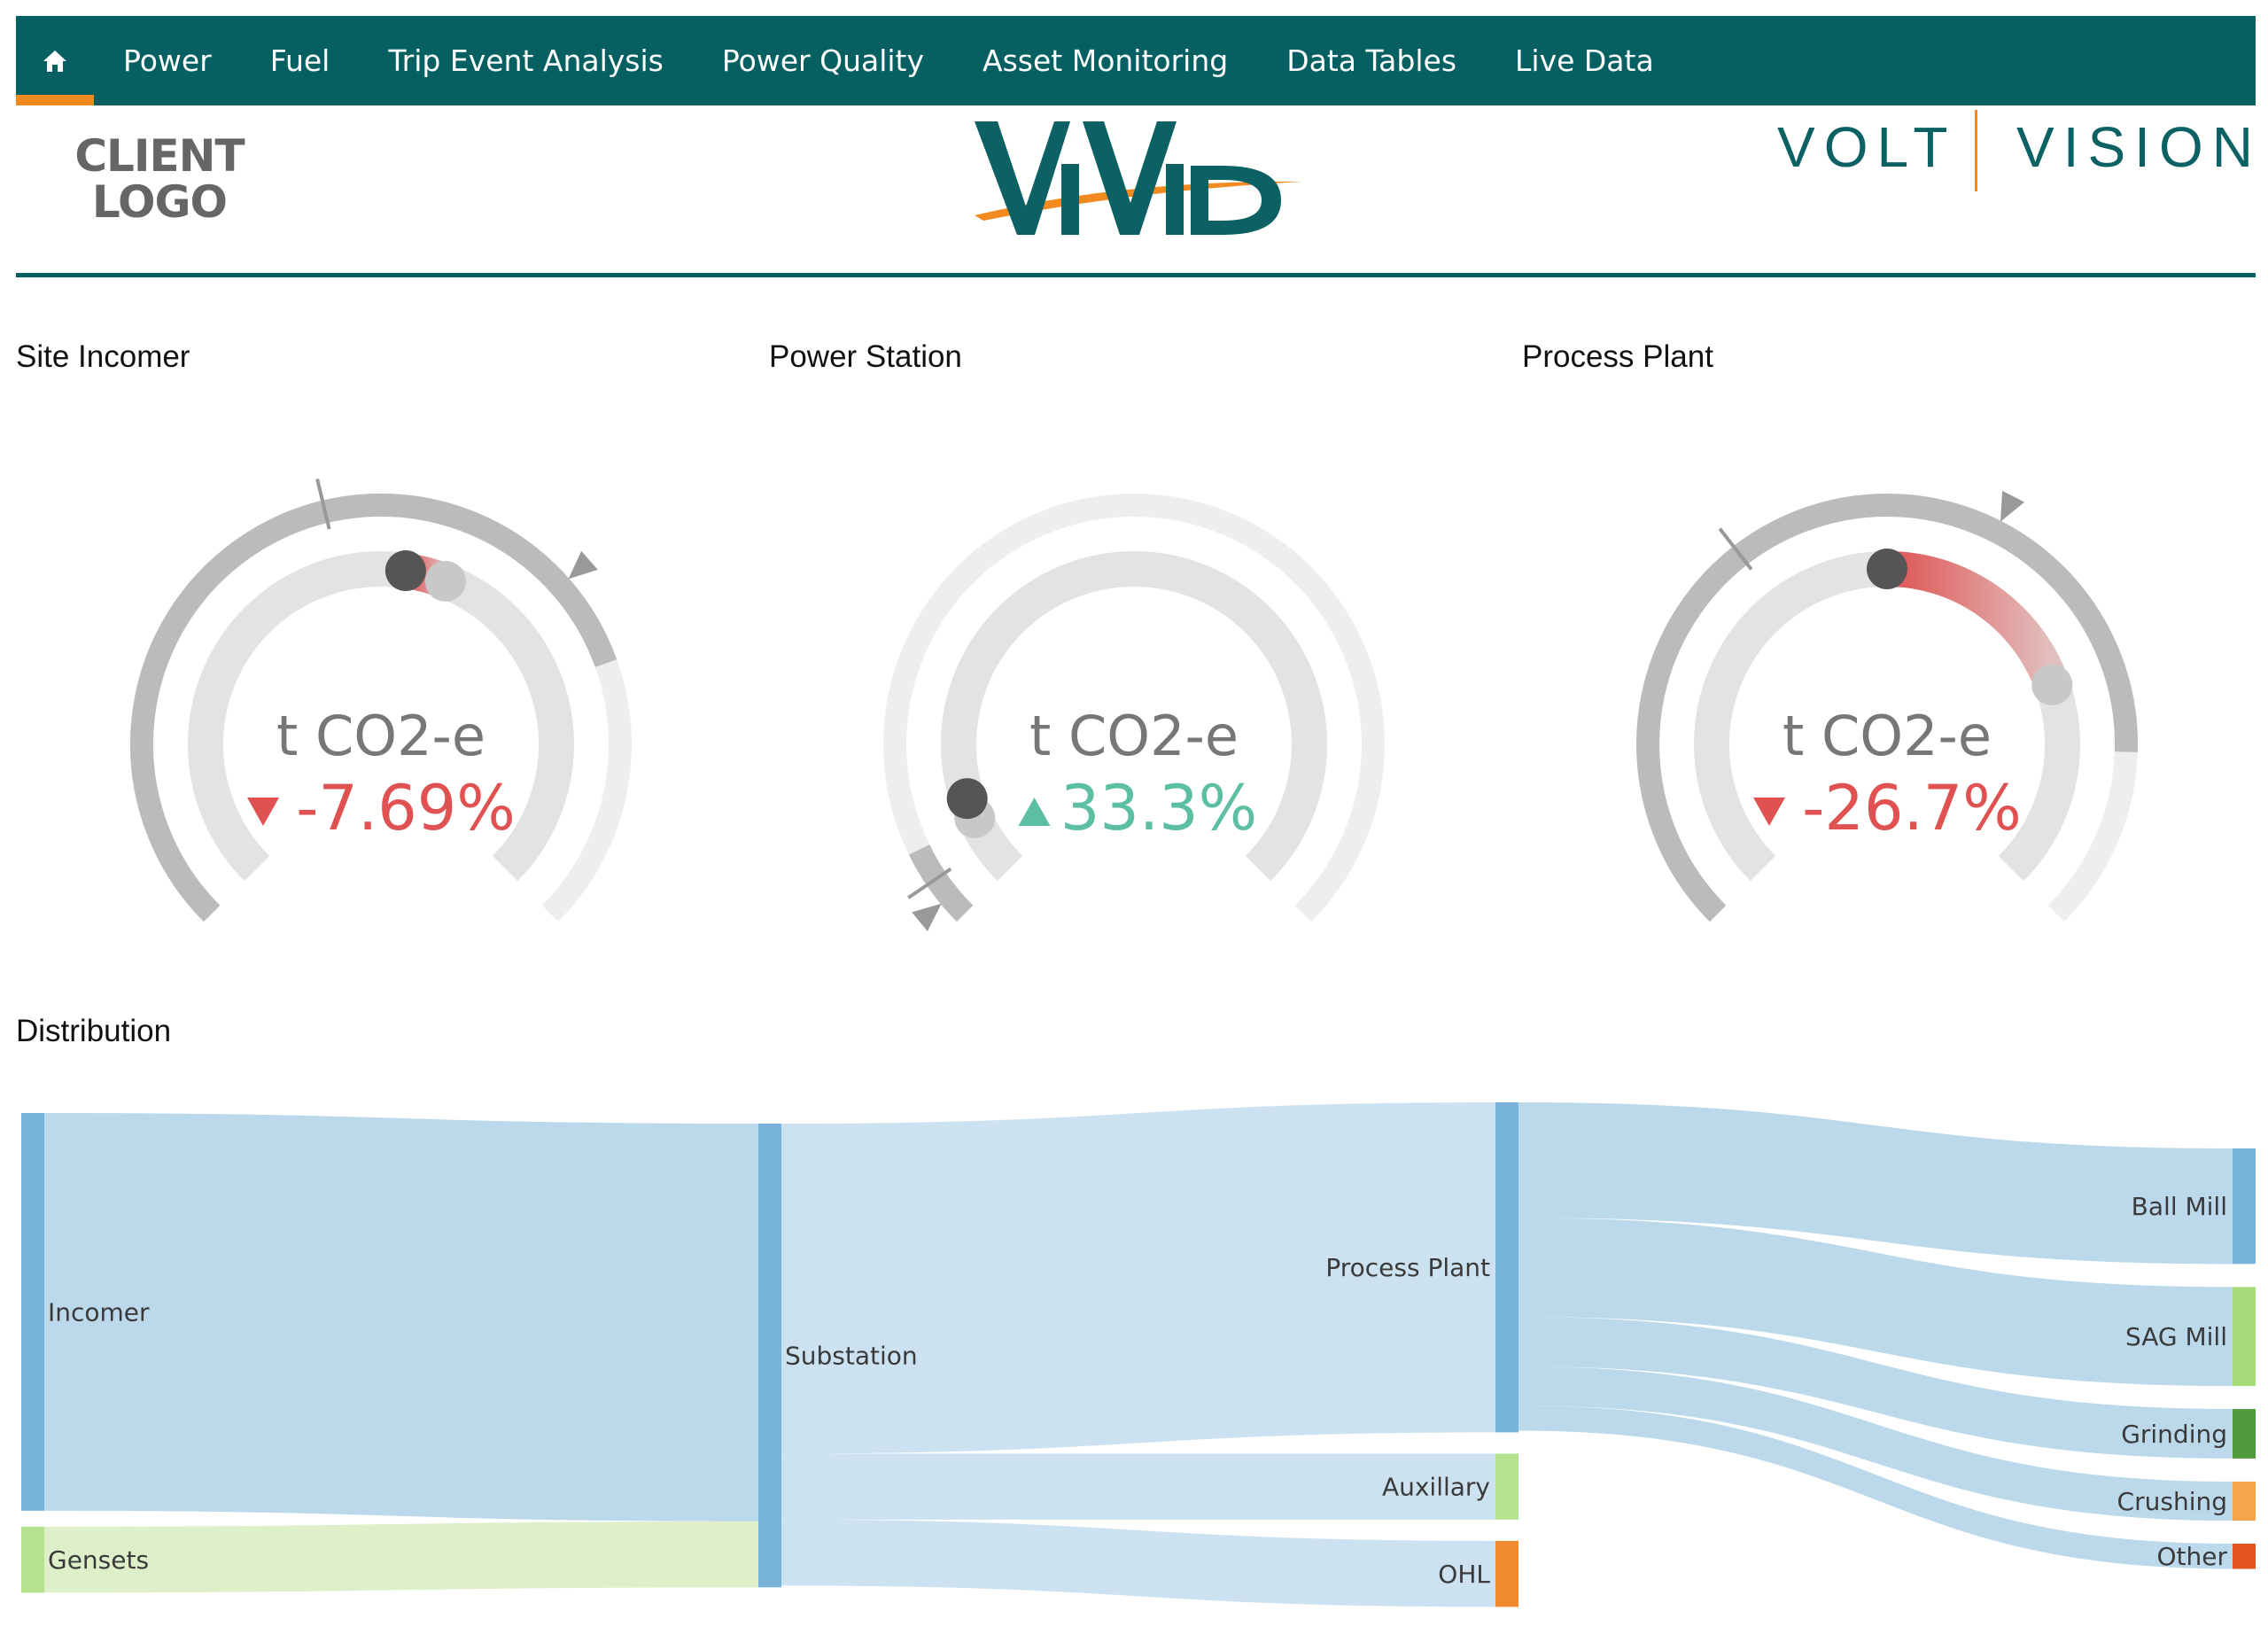 Image resolution: width=2268 pixels, height=1650 pixels. What do you see at coordinates (1506, 1267) in the screenshot?
I see `sankey-node-process` at bounding box center [1506, 1267].